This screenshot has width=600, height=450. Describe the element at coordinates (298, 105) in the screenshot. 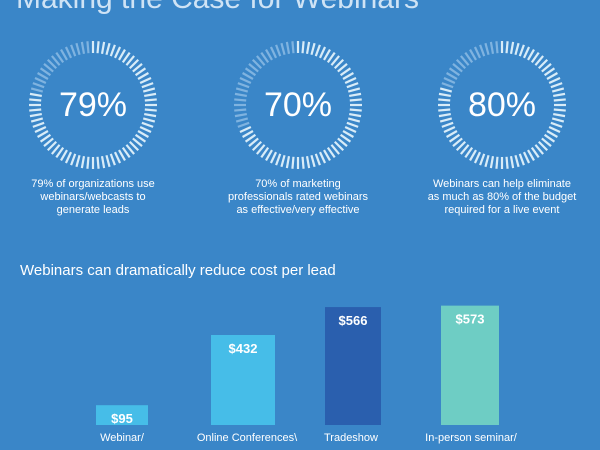

I see `gauge-percent: 70%` at that location.